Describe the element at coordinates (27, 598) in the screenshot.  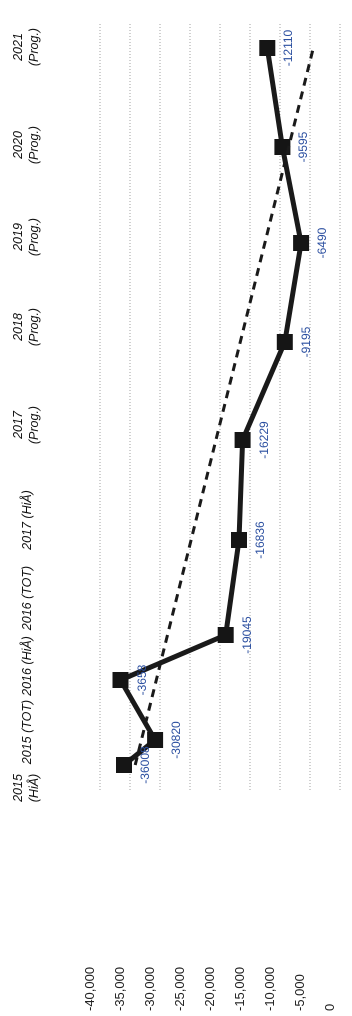
I see `category-label: 2016 (TOT)` at that location.